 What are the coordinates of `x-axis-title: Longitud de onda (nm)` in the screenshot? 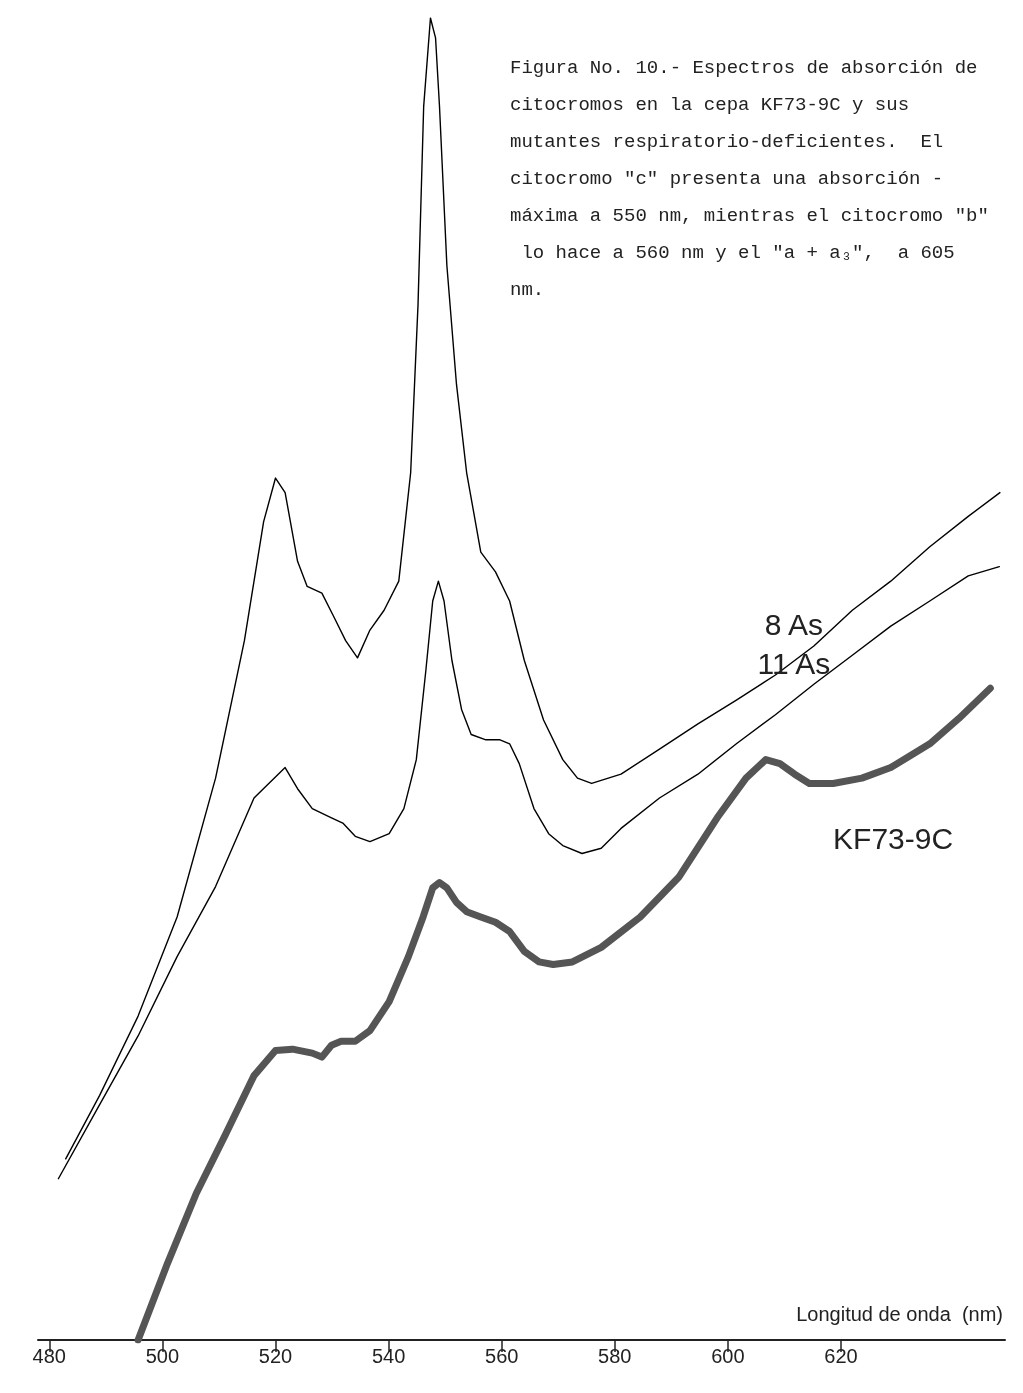 It's located at (900, 1314).